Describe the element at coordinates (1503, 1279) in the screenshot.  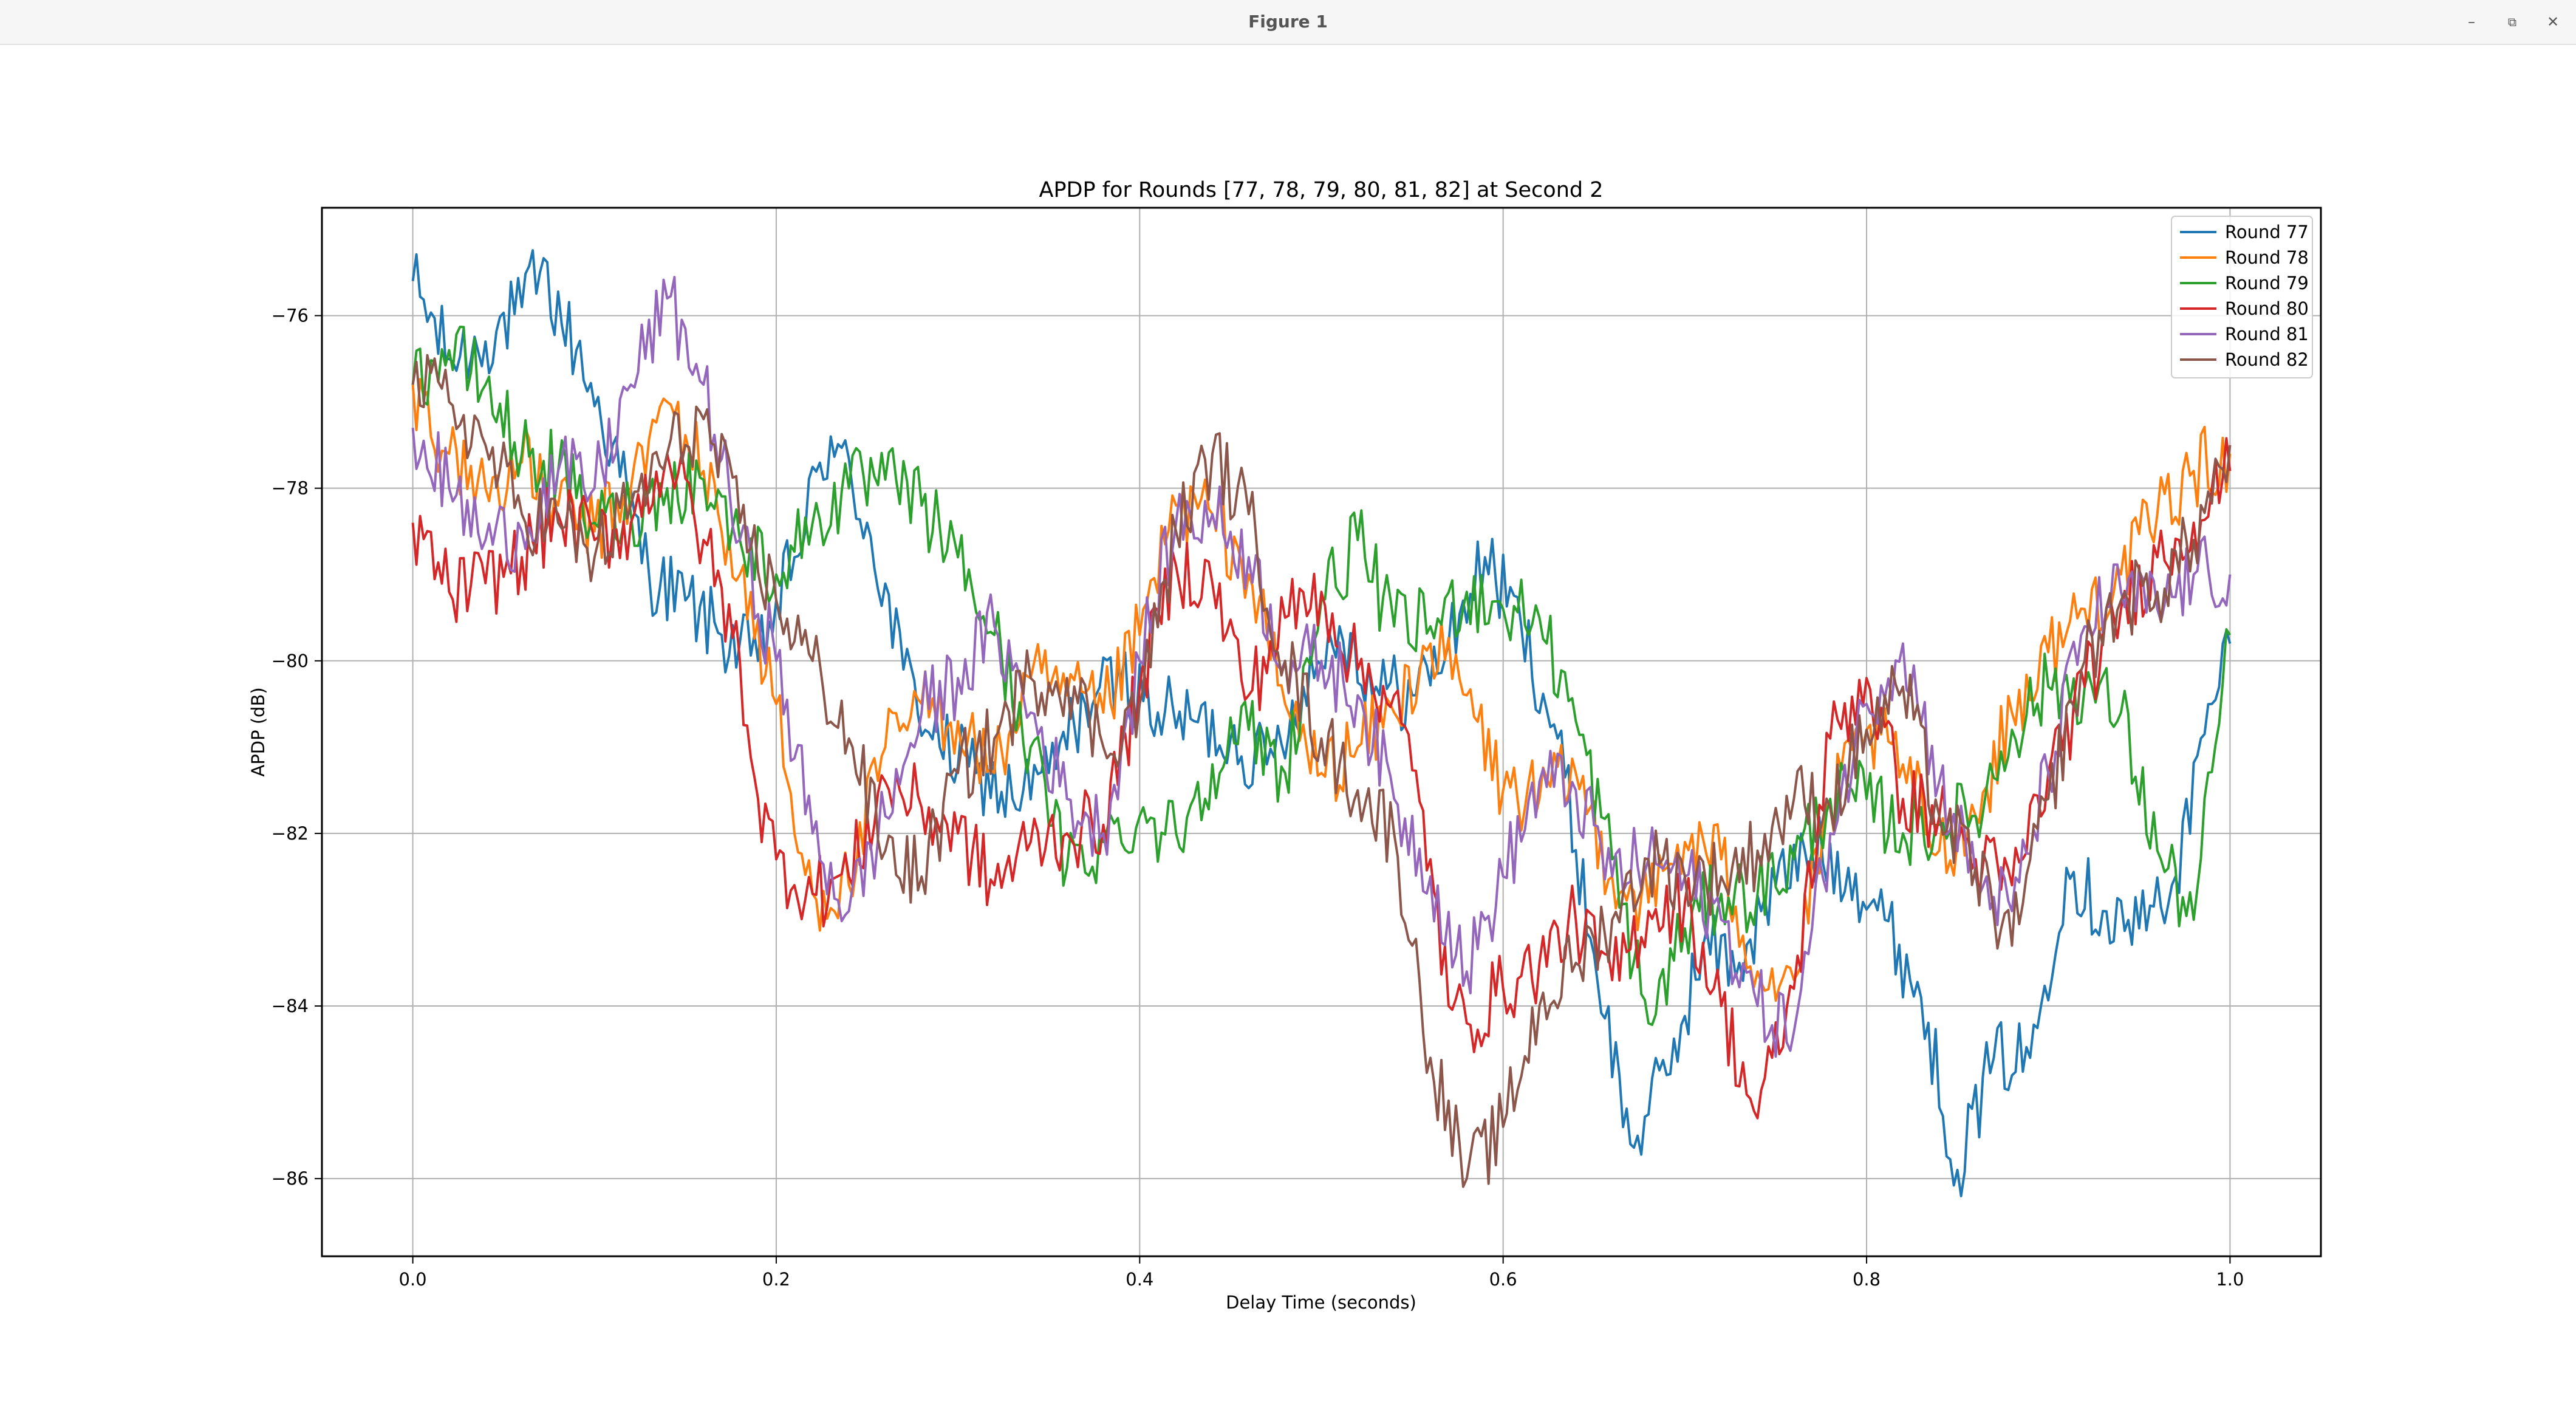
I see `x-tick-label: 0.6` at that location.